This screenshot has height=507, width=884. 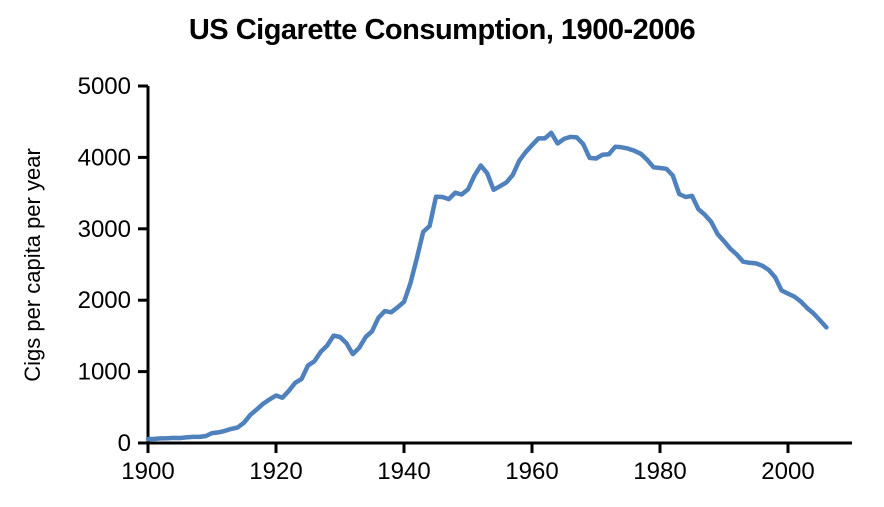 What do you see at coordinates (104, 229) in the screenshot?
I see `y-tick-label: 3000` at bounding box center [104, 229].